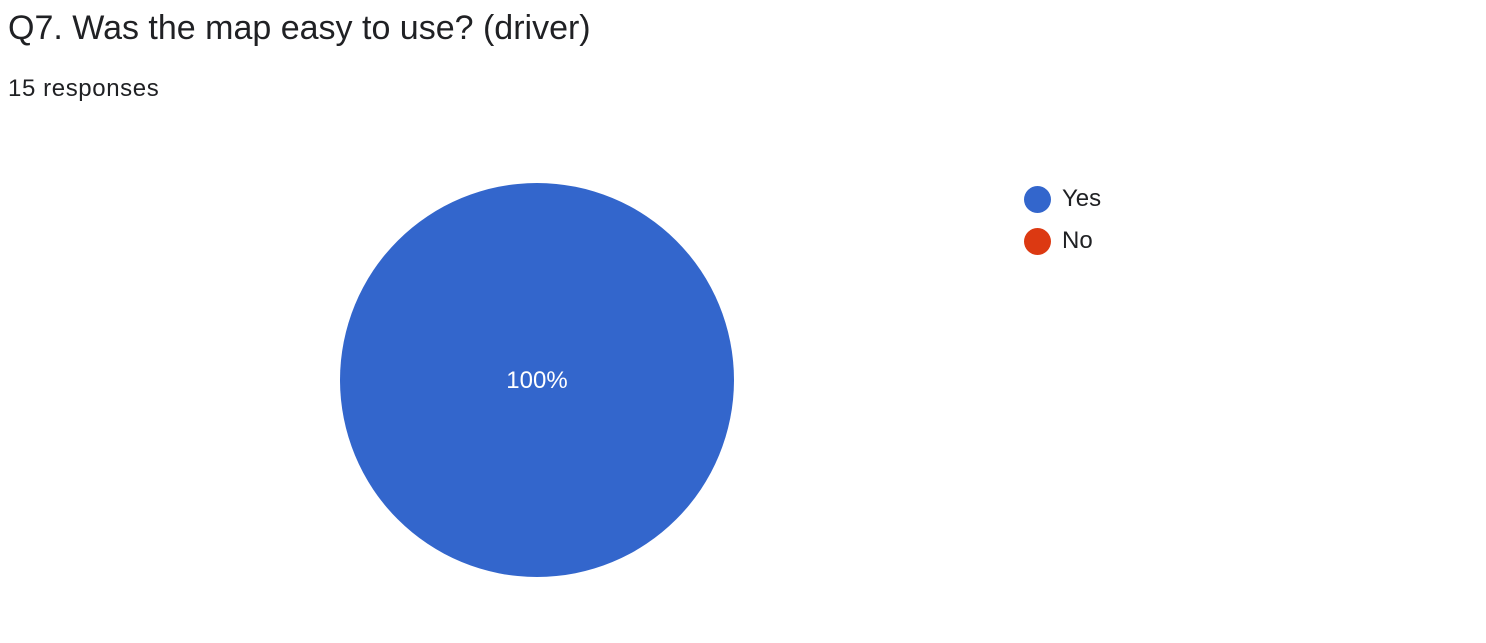  Describe the element at coordinates (84, 88) in the screenshot. I see `response-count: 15 responses` at that location.